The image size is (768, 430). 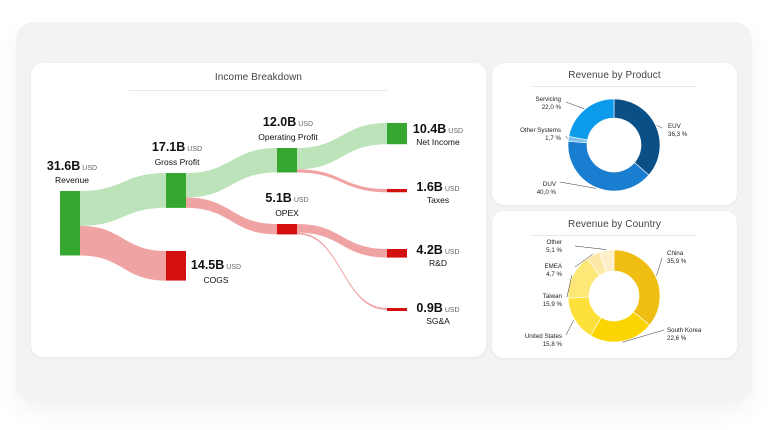 I want to click on sankey-node-revenue, so click(x=70, y=223).